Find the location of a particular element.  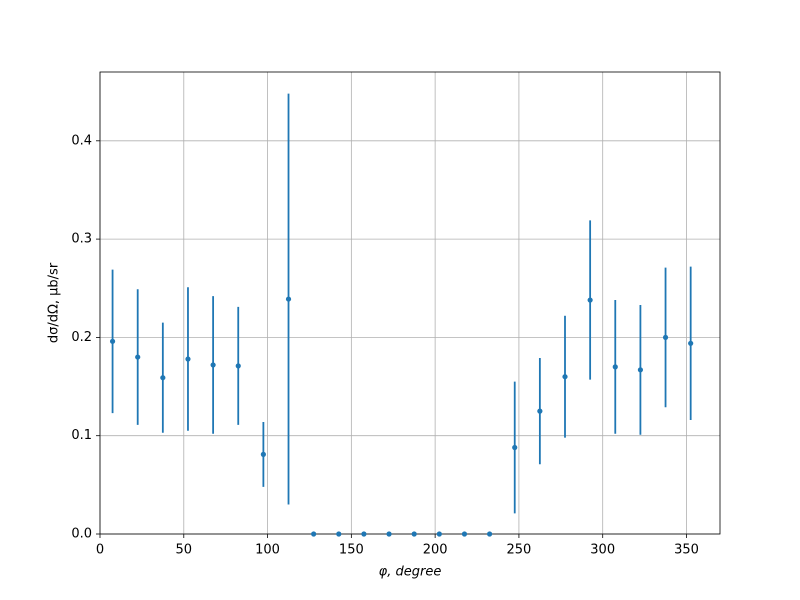

y-axis-label: dσ/dΩ, μb/sr is located at coordinates (54, 302).